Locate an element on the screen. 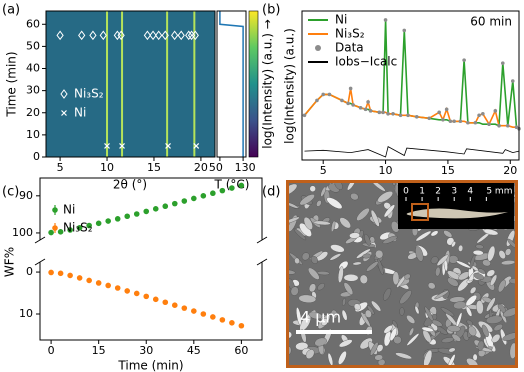 The width and height of the screenshot is (524, 372). scale-bar-label: 4 μm is located at coordinates (320, 317).